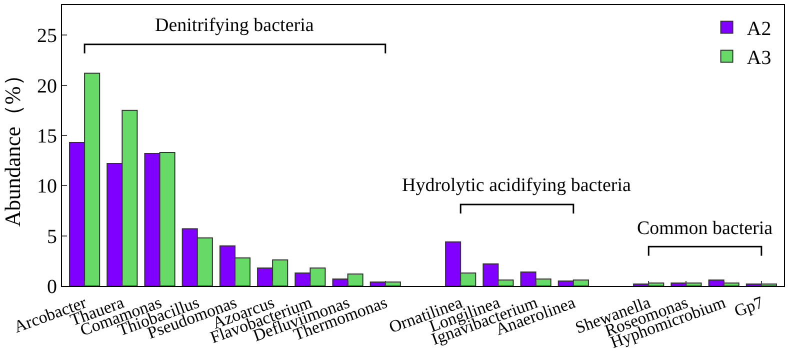 This screenshot has width=792, height=356. I want to click on y-tick-label: 15, so click(47, 136).